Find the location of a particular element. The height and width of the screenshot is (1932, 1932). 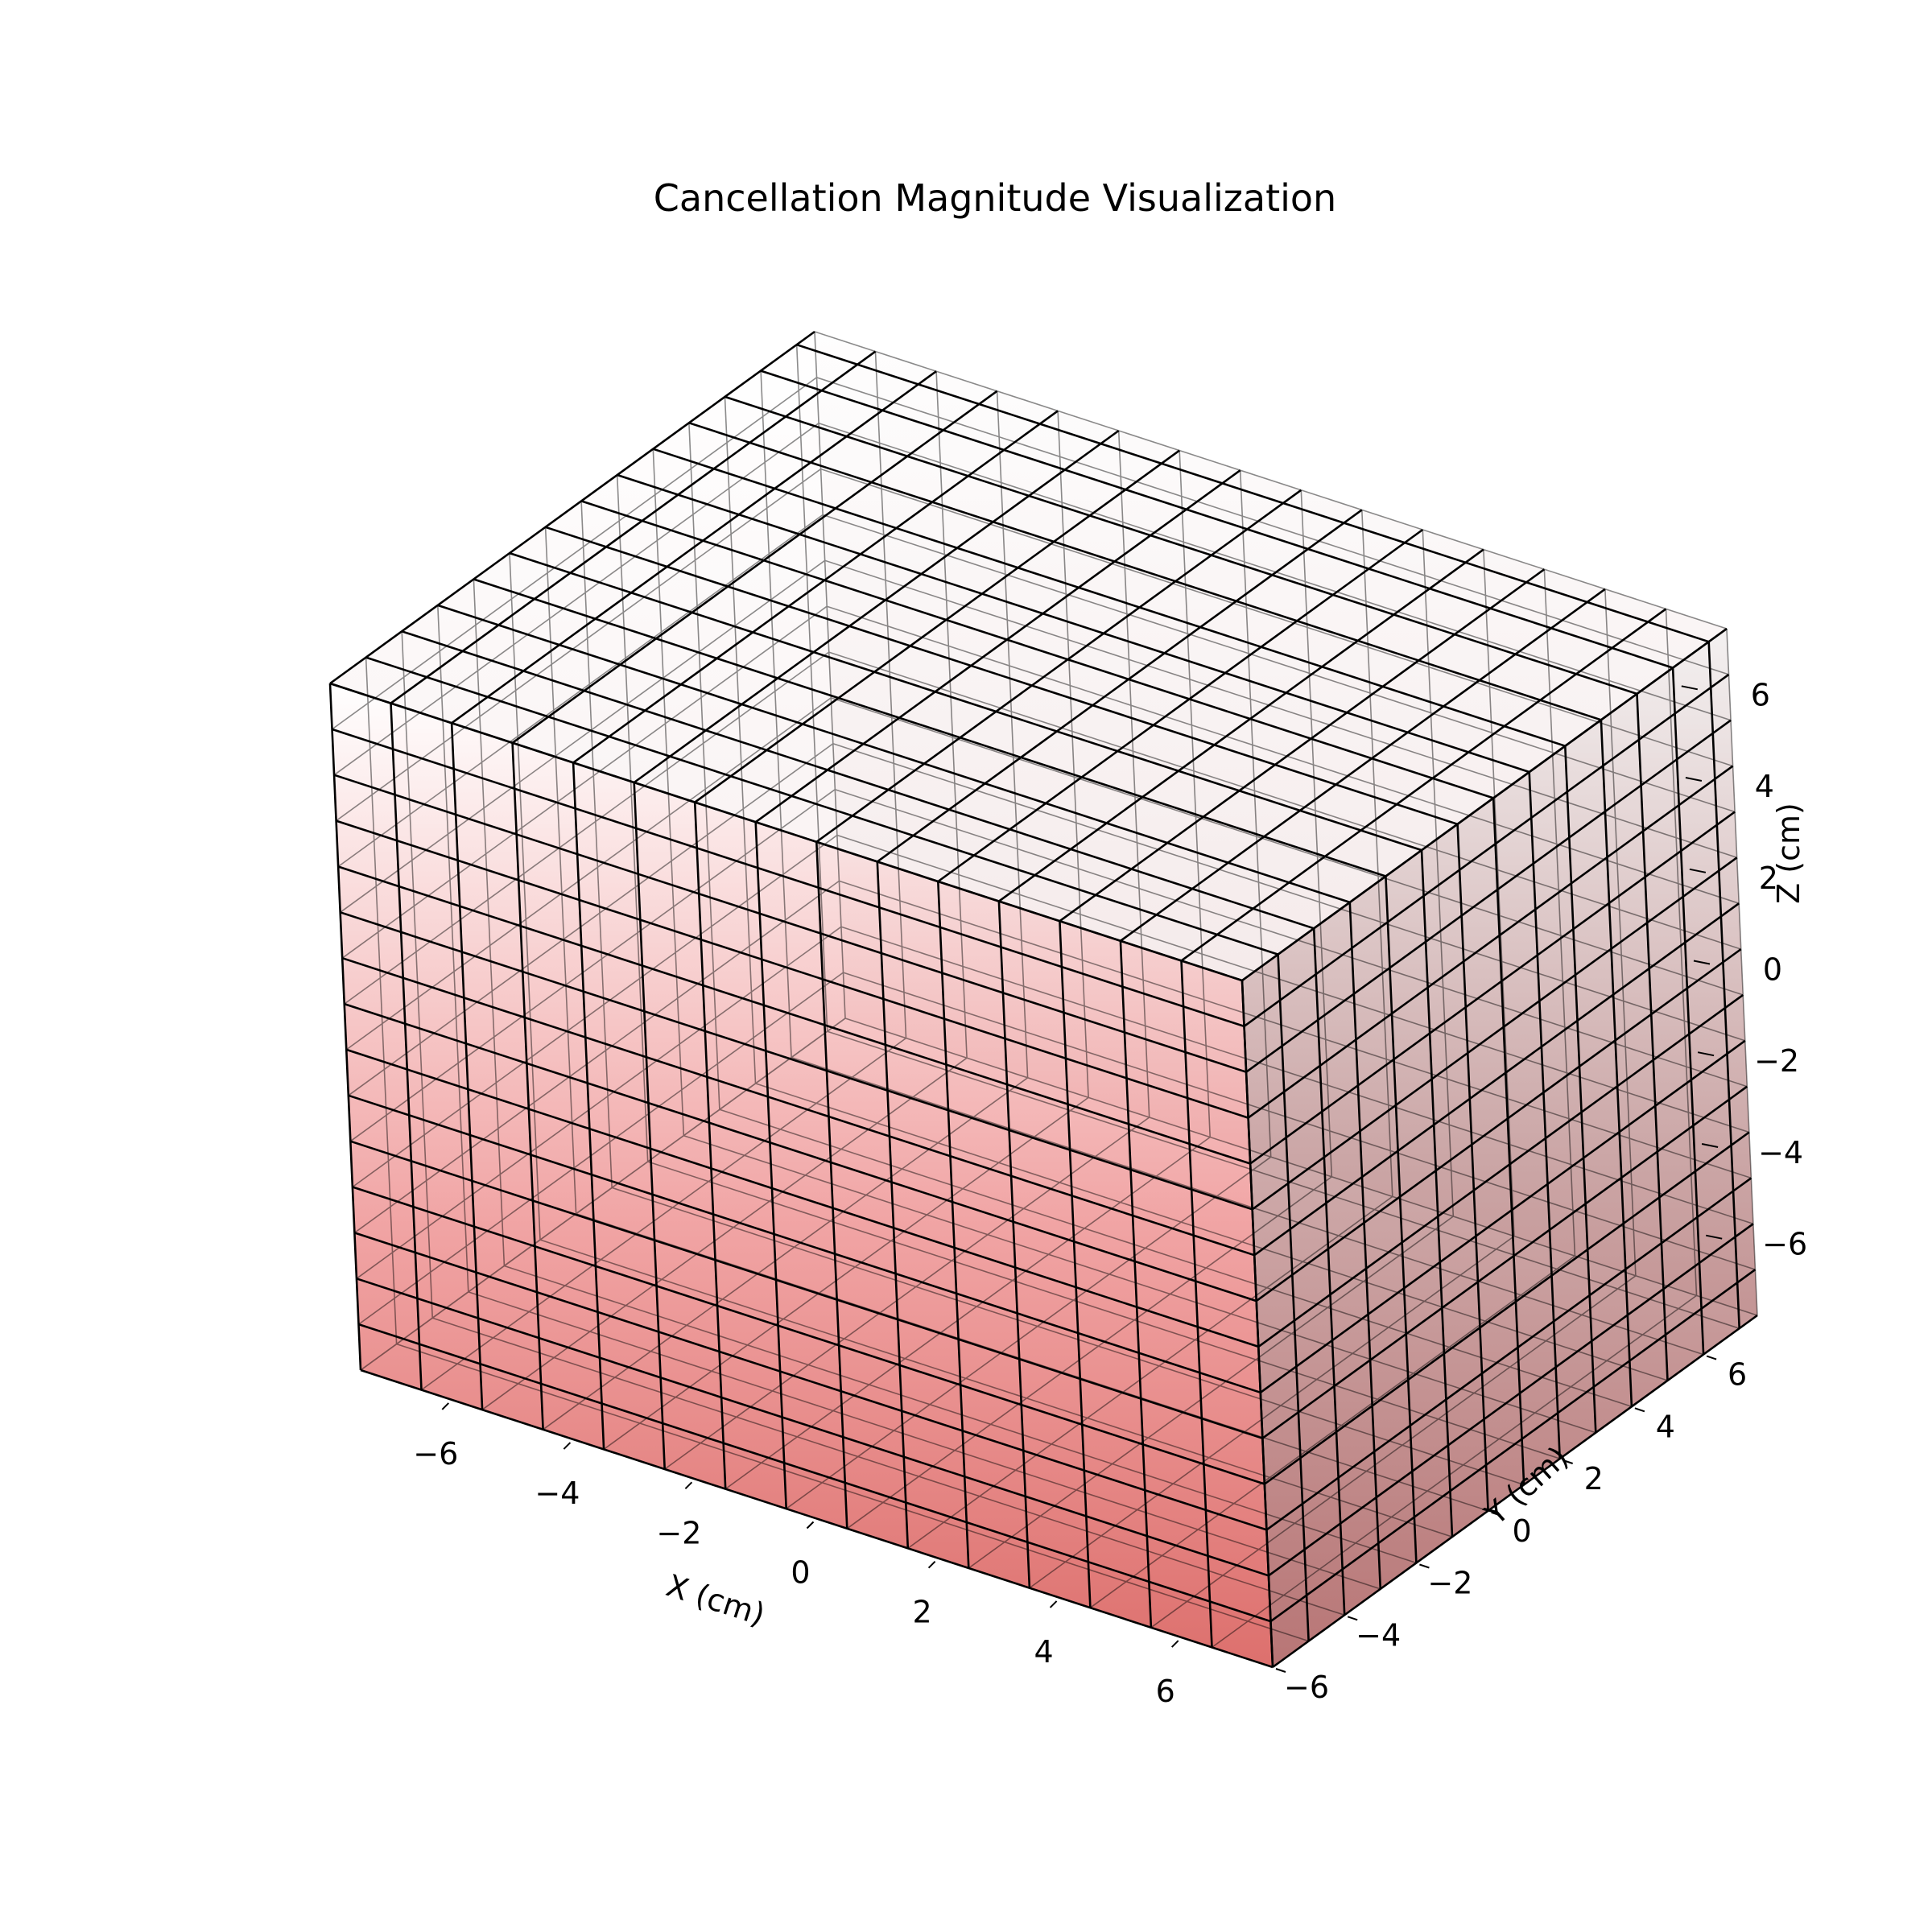

z-axis: −6 −4 −2 0 2 4 6 is located at coordinates (1744, 969).